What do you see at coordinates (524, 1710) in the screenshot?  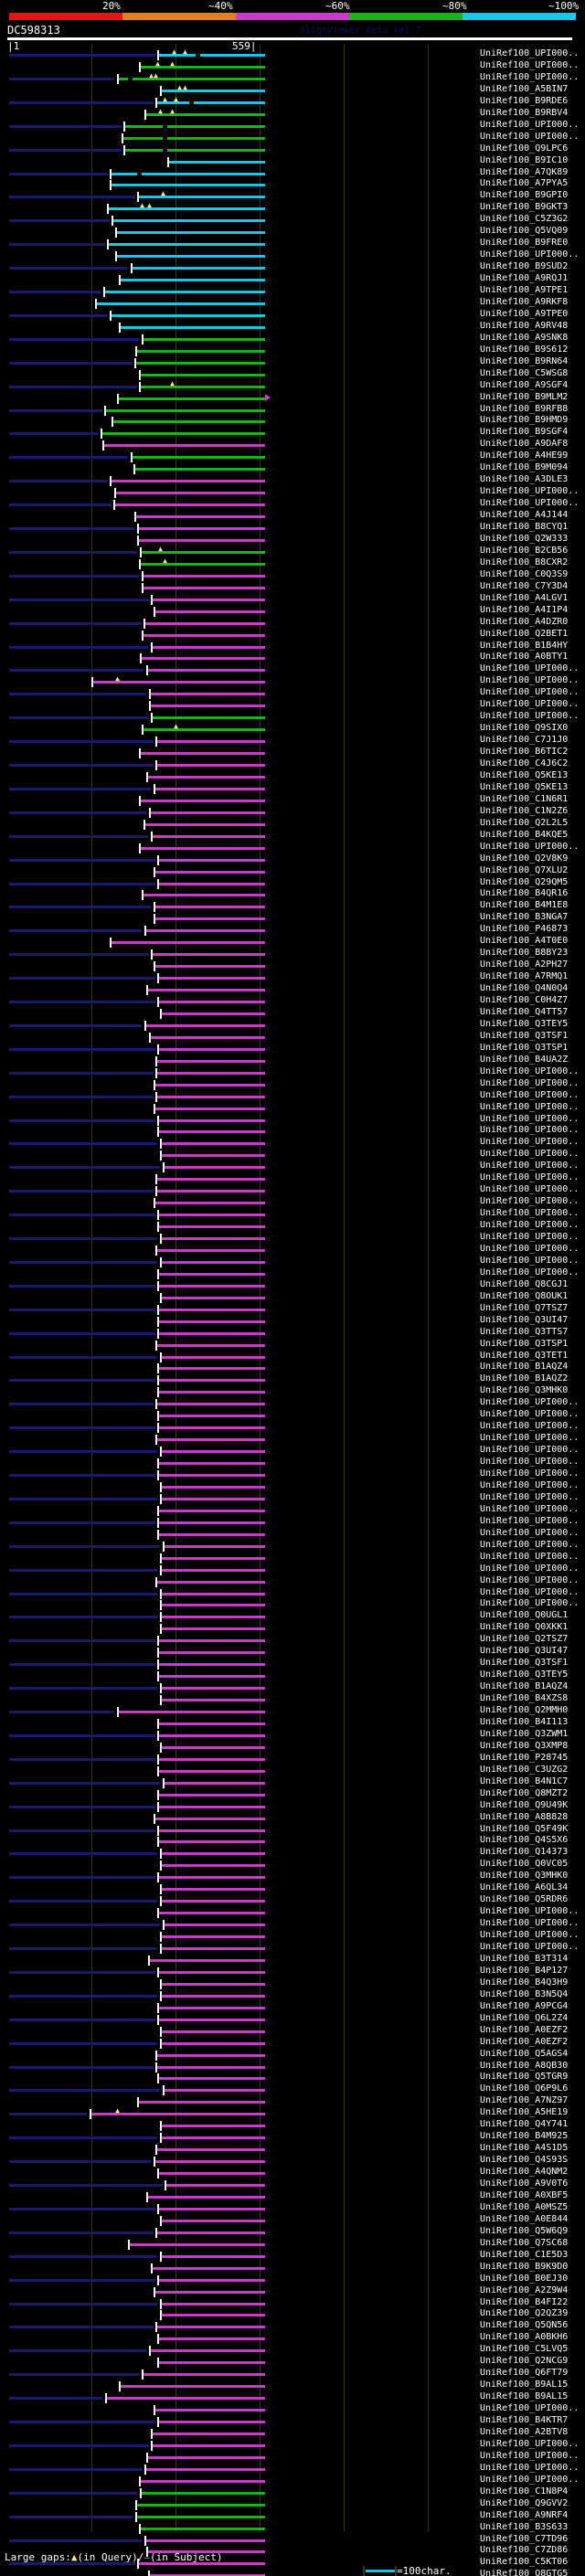 I see `hit-label: UniRef100_Q2MMH0` at bounding box center [524, 1710].